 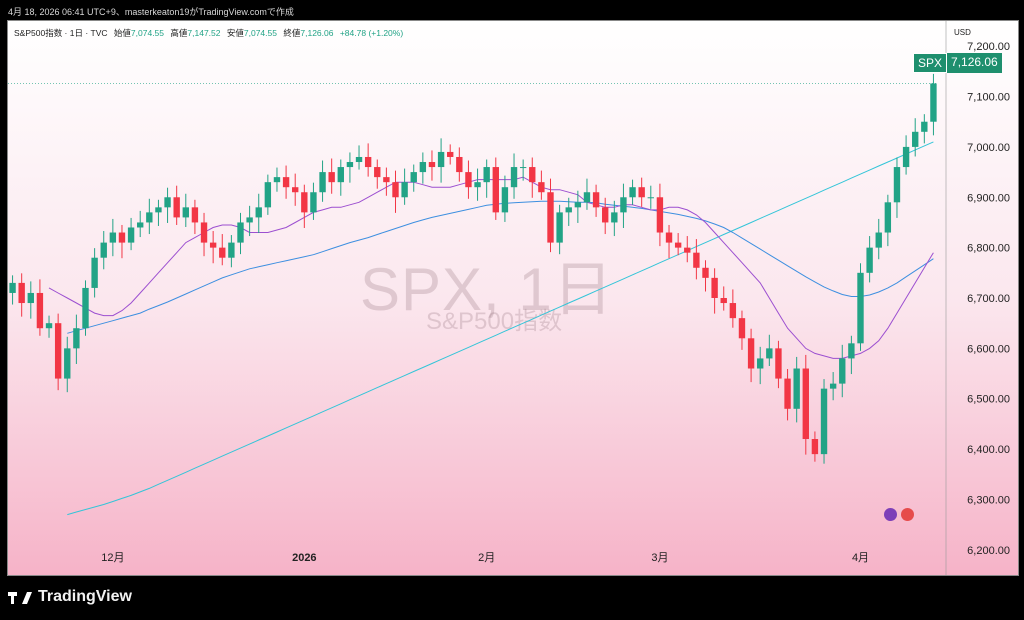 What do you see at coordinates (147, 33) in the screenshot?
I see `legend-open: 7,074.55` at bounding box center [147, 33].